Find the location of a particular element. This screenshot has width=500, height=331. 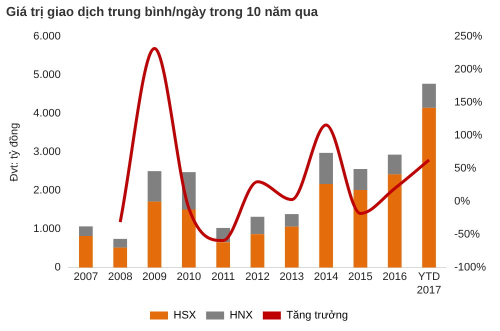

x-tick-label: 2016 is located at coordinates (394, 277).